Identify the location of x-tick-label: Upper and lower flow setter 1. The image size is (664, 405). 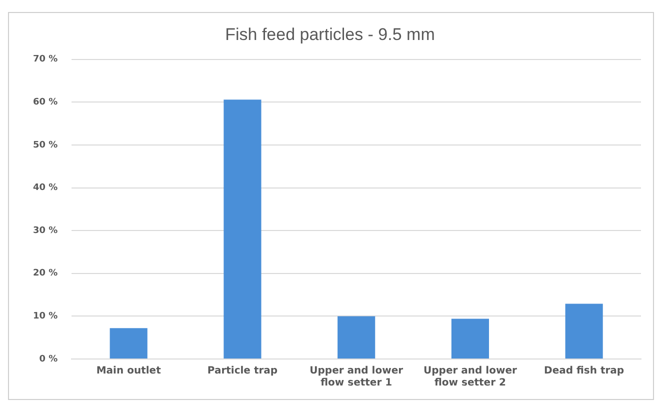
(357, 377).